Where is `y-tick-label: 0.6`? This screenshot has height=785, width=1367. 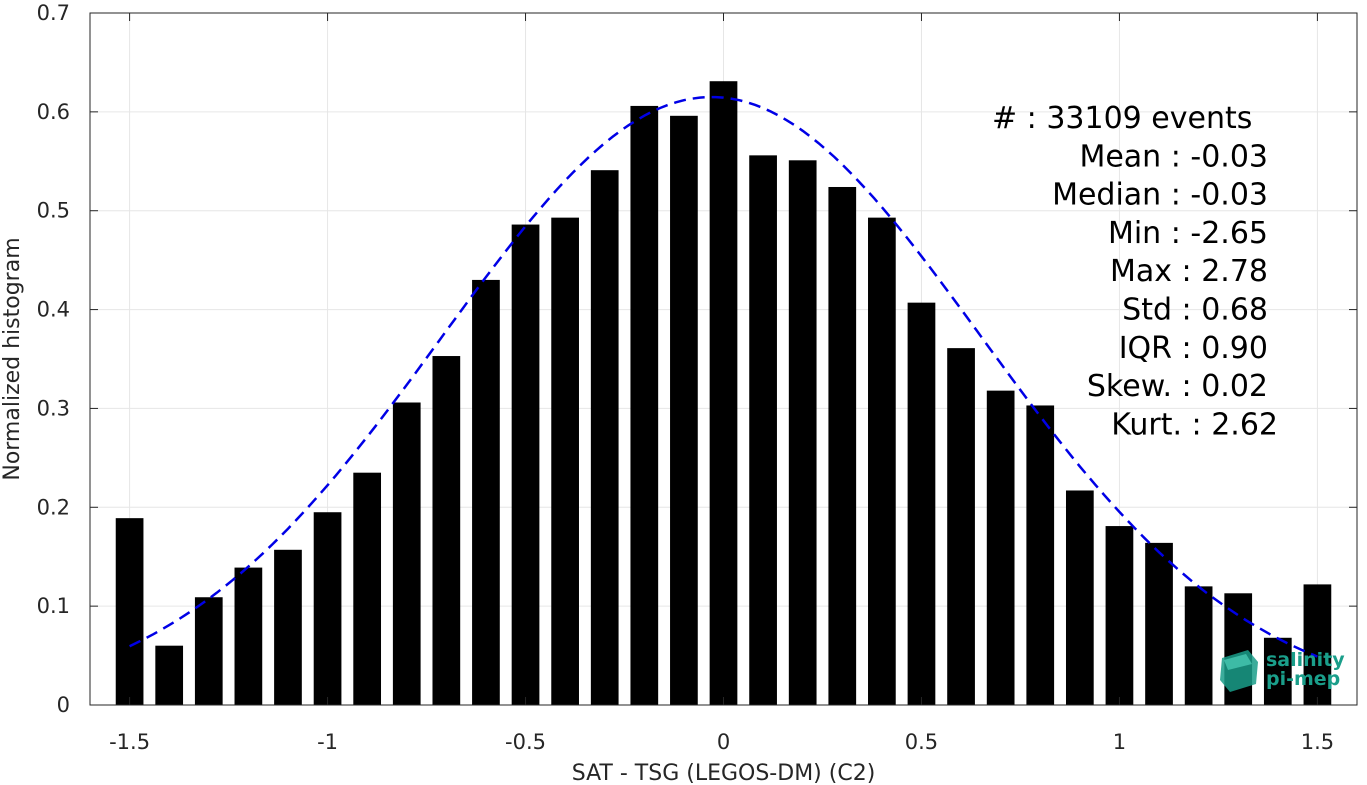 y-tick-label: 0.6 is located at coordinates (53, 112).